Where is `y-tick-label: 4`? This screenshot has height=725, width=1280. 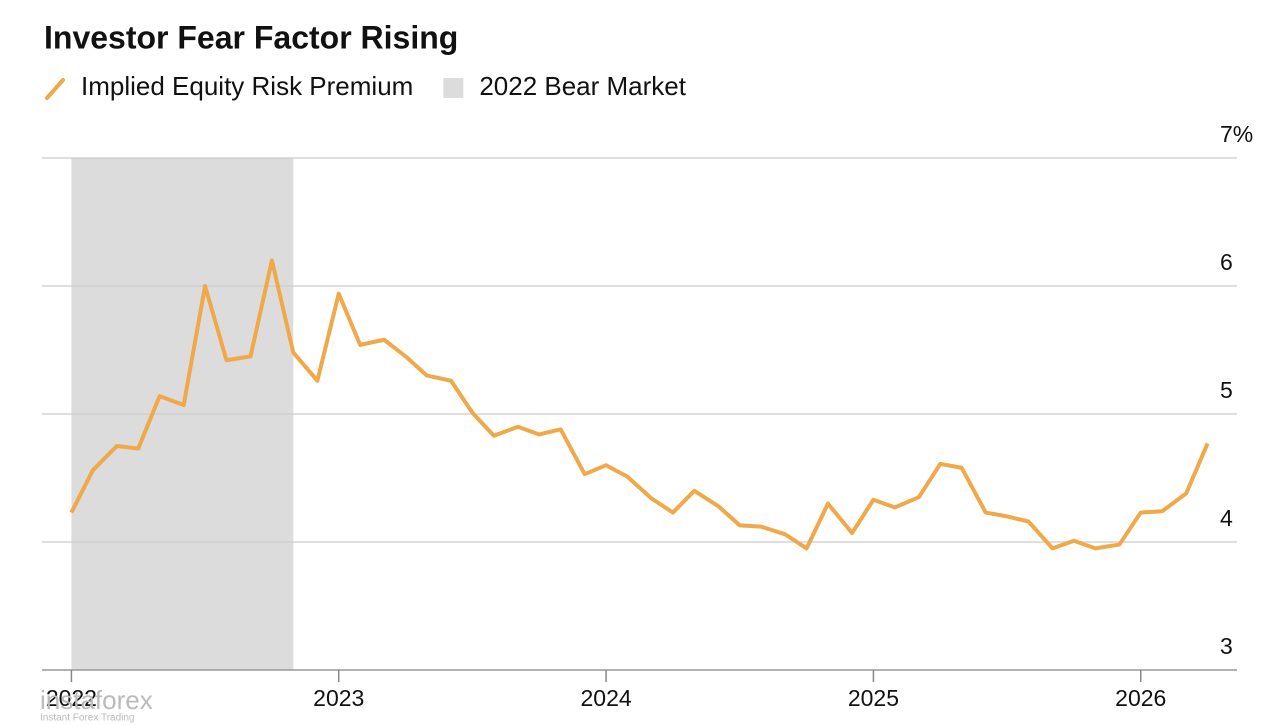
y-tick-label: 4 is located at coordinates (1226, 518).